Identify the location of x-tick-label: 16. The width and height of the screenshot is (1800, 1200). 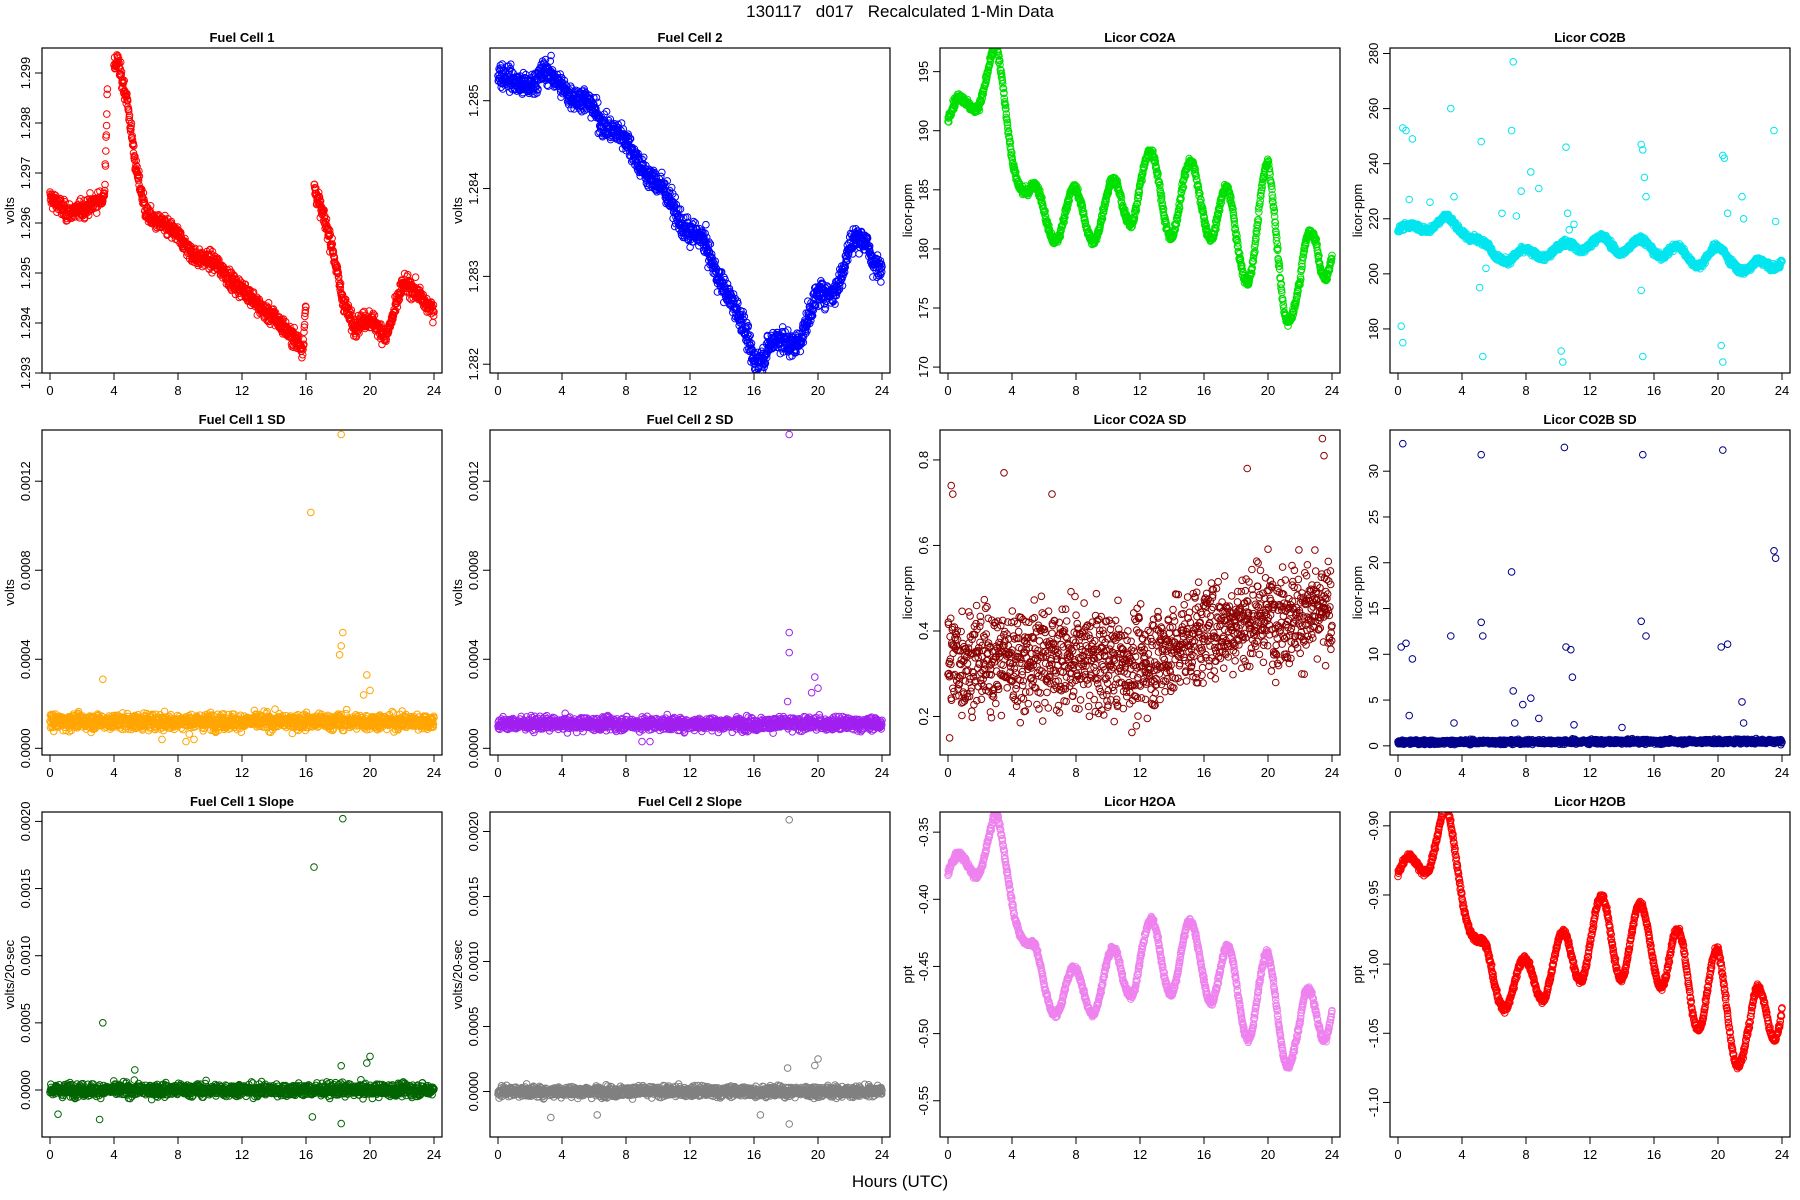
(754, 390).